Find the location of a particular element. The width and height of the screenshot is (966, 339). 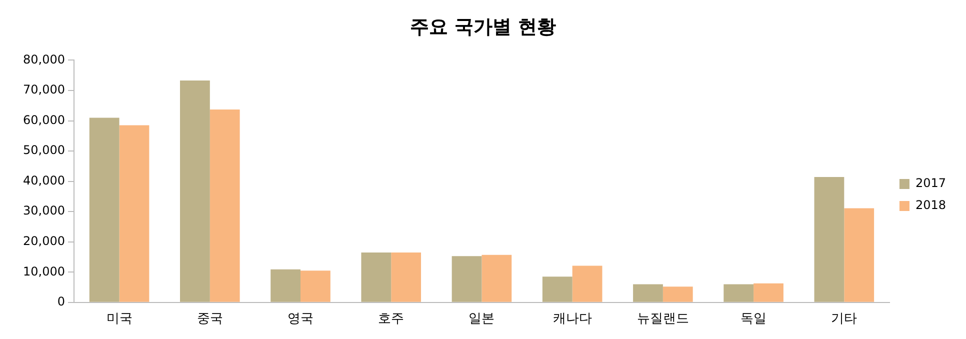

x-tick-label: 일본 is located at coordinates (481, 319).